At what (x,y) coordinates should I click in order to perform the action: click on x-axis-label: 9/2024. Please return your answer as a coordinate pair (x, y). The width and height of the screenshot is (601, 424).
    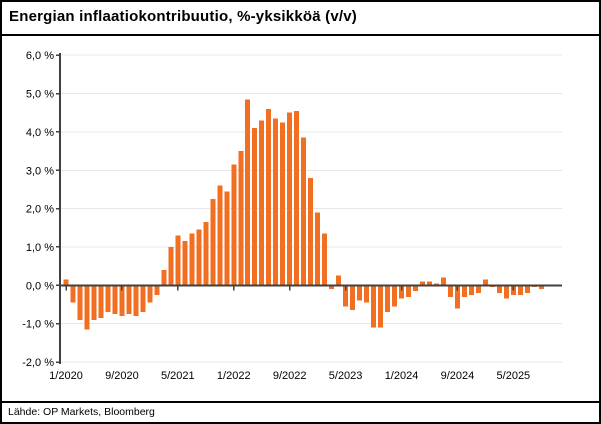
    Looking at the image, I should click on (458, 376).